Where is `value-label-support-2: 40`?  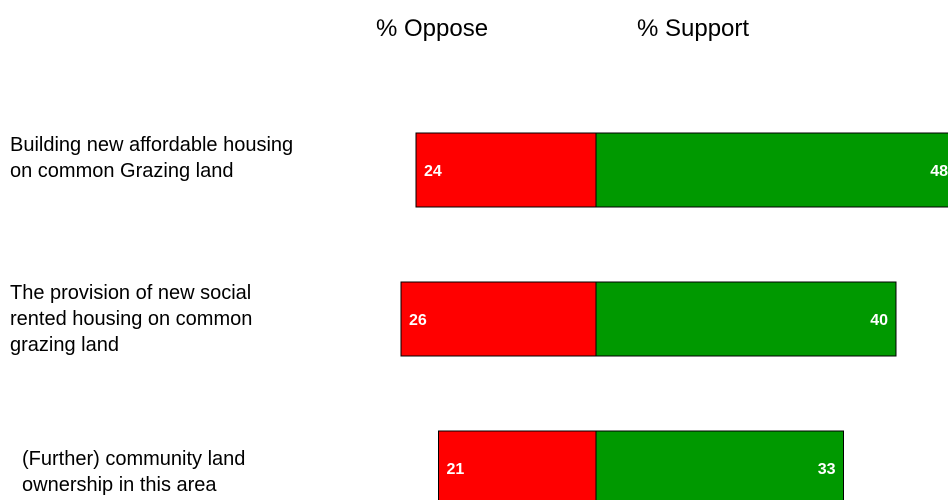
value-label-support-2: 40 is located at coordinates (879, 320).